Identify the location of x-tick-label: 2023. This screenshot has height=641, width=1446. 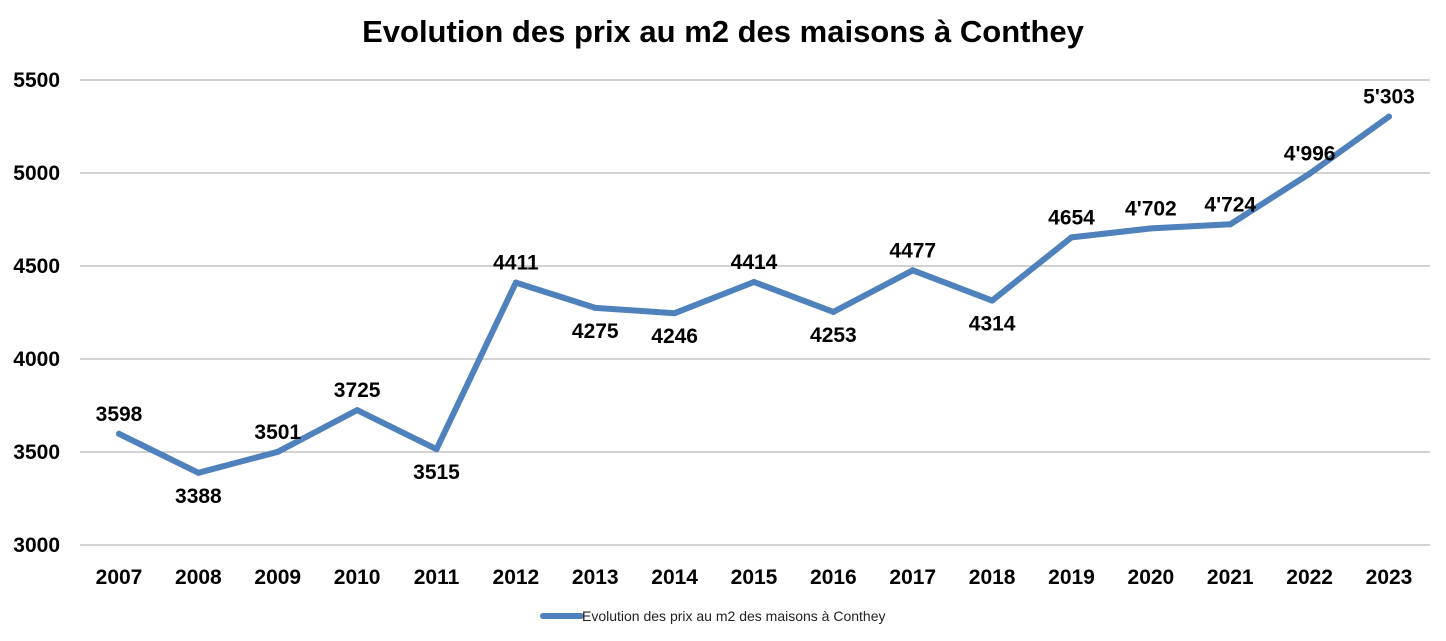
(1389, 577).